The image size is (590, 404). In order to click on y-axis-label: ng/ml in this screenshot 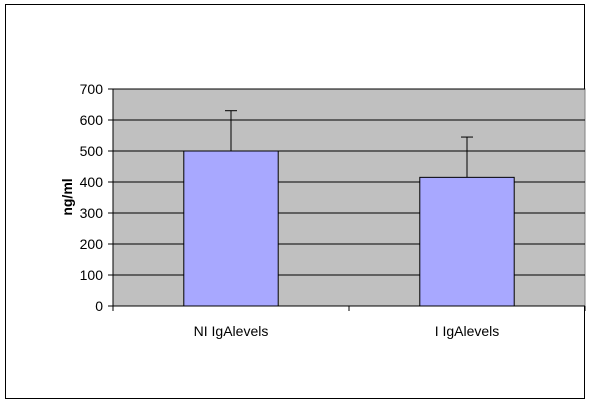, I will do `click(67, 196)`.